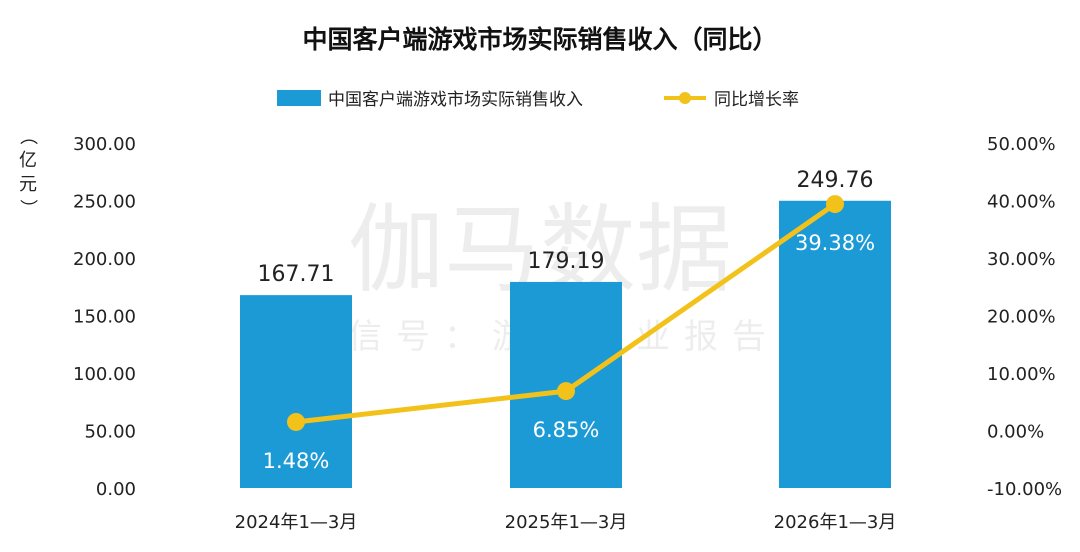  Describe the element at coordinates (296, 274) in the screenshot. I see `revenue-value-label: 167.71` at that location.